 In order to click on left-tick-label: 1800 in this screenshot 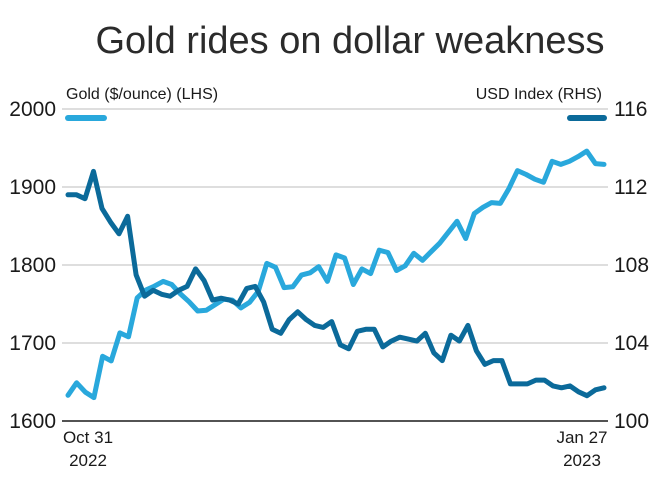, I will do `click(32, 265)`.